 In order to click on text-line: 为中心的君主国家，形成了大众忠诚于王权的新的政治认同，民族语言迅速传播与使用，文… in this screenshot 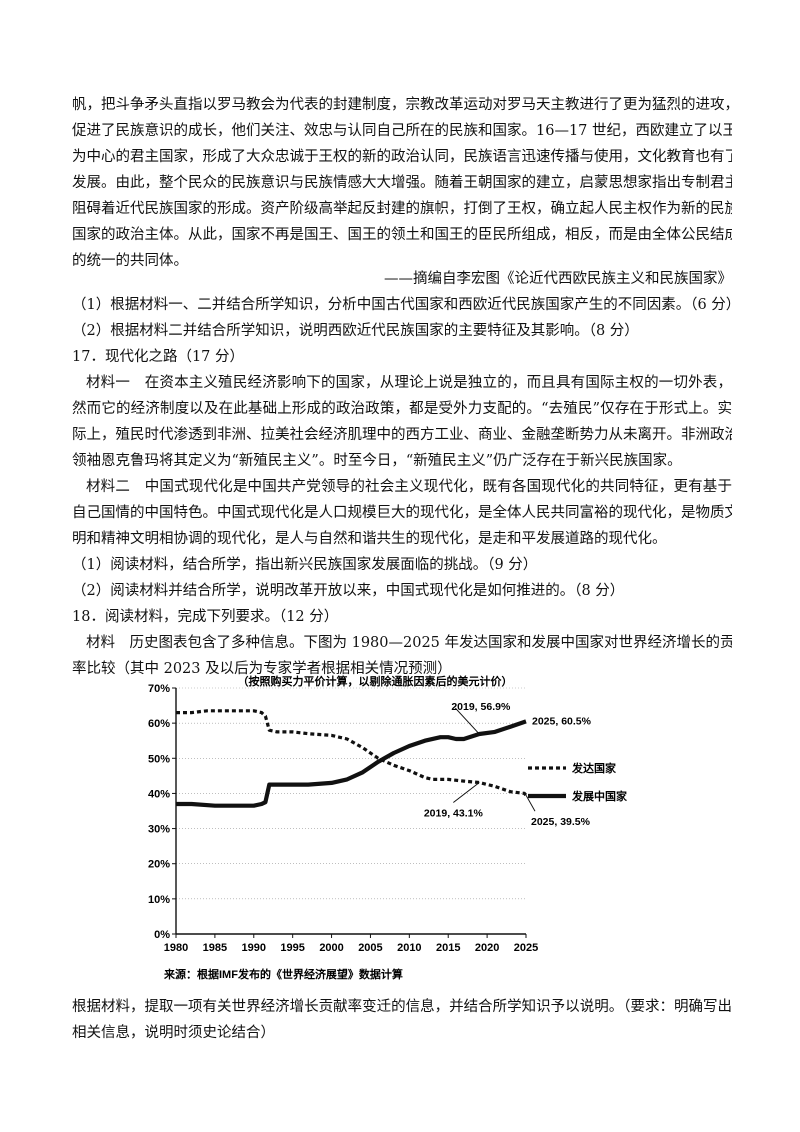, I will do `click(402, 157)`.